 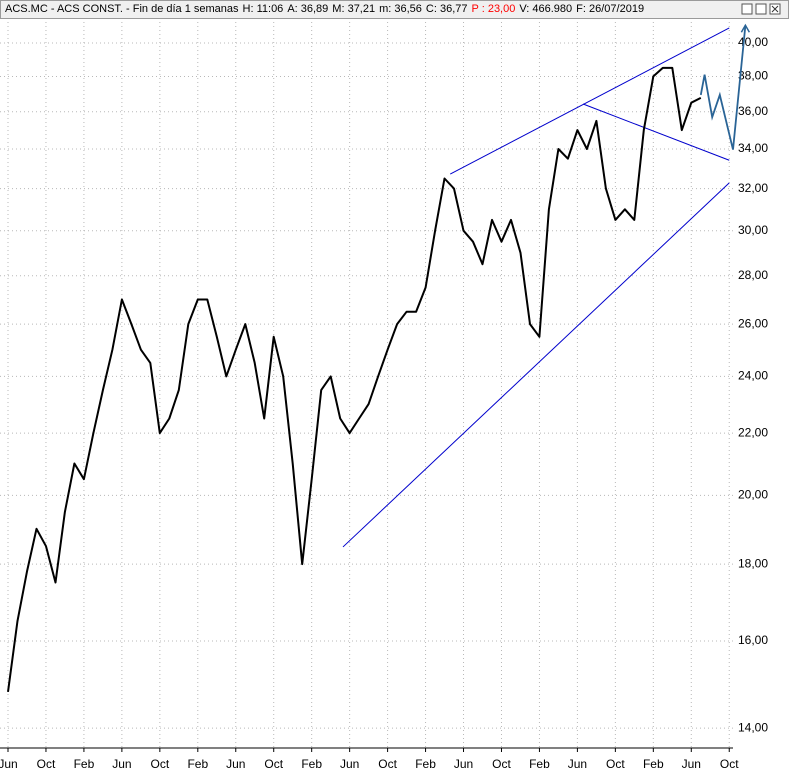 What do you see at coordinates (546, 9) in the screenshot?
I see `header-field: V: 466.980` at bounding box center [546, 9].